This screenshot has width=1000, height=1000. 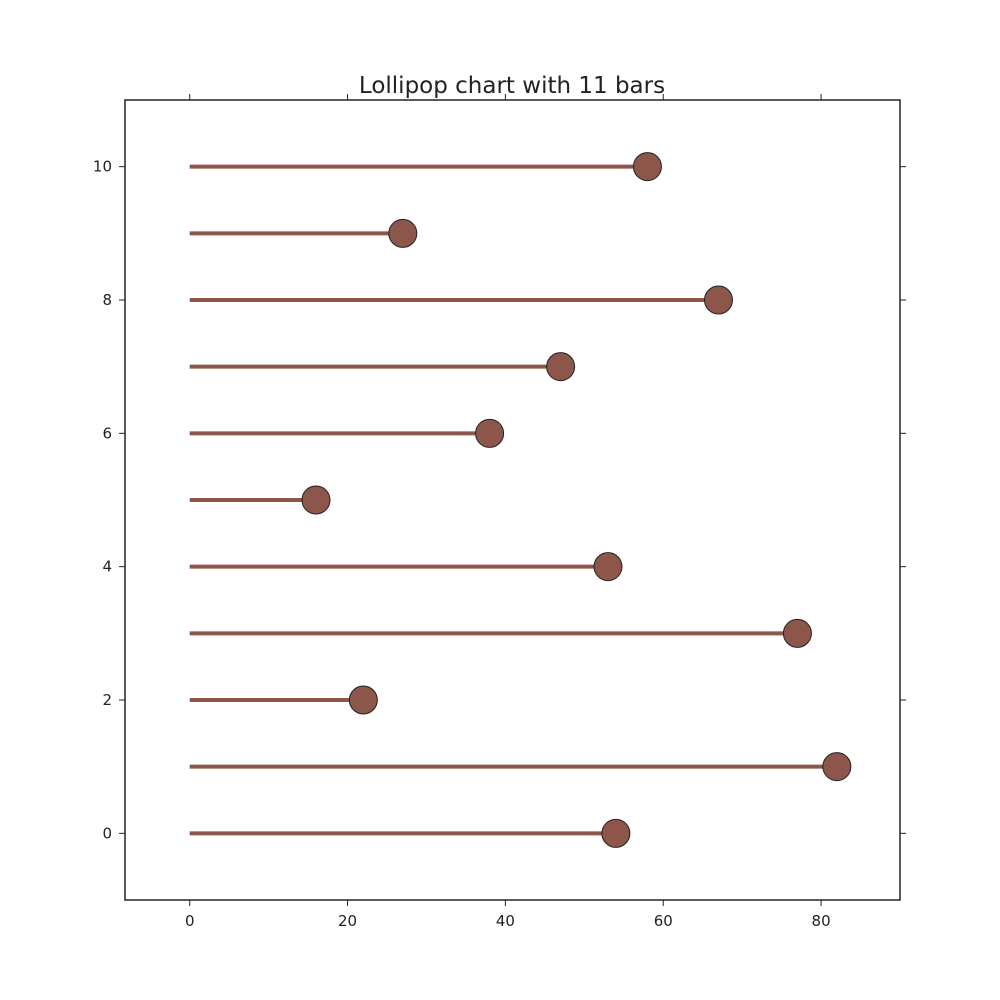 What do you see at coordinates (821, 921) in the screenshot?
I see `x-tick-label-80: 80` at bounding box center [821, 921].